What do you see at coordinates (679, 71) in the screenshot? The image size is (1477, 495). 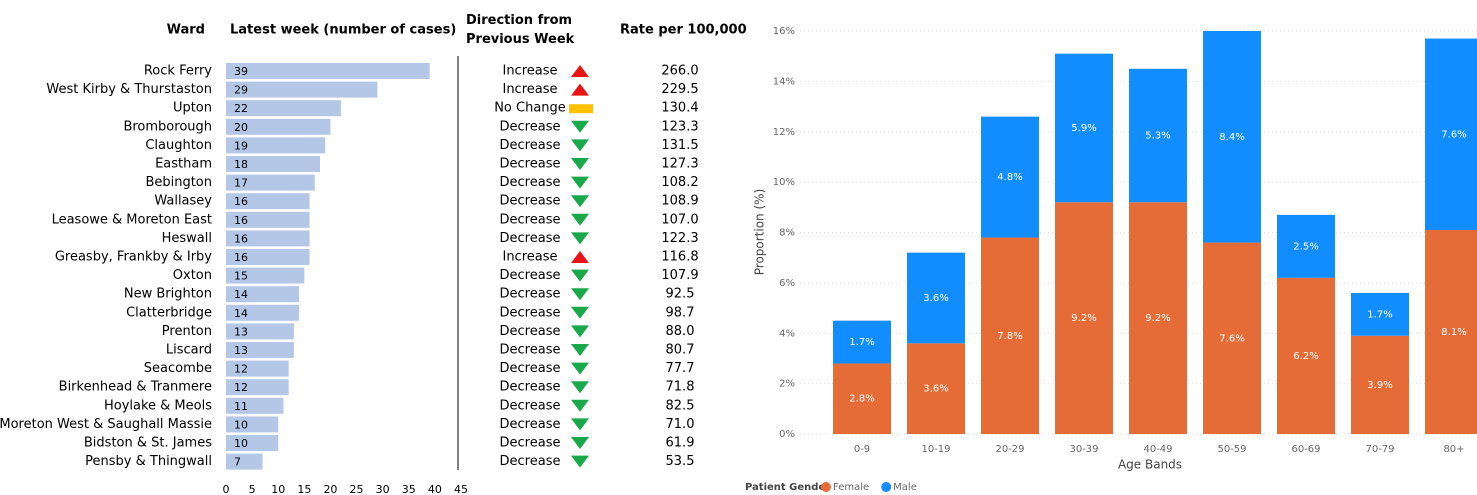 I see `rate: 266.0` at bounding box center [679, 71].